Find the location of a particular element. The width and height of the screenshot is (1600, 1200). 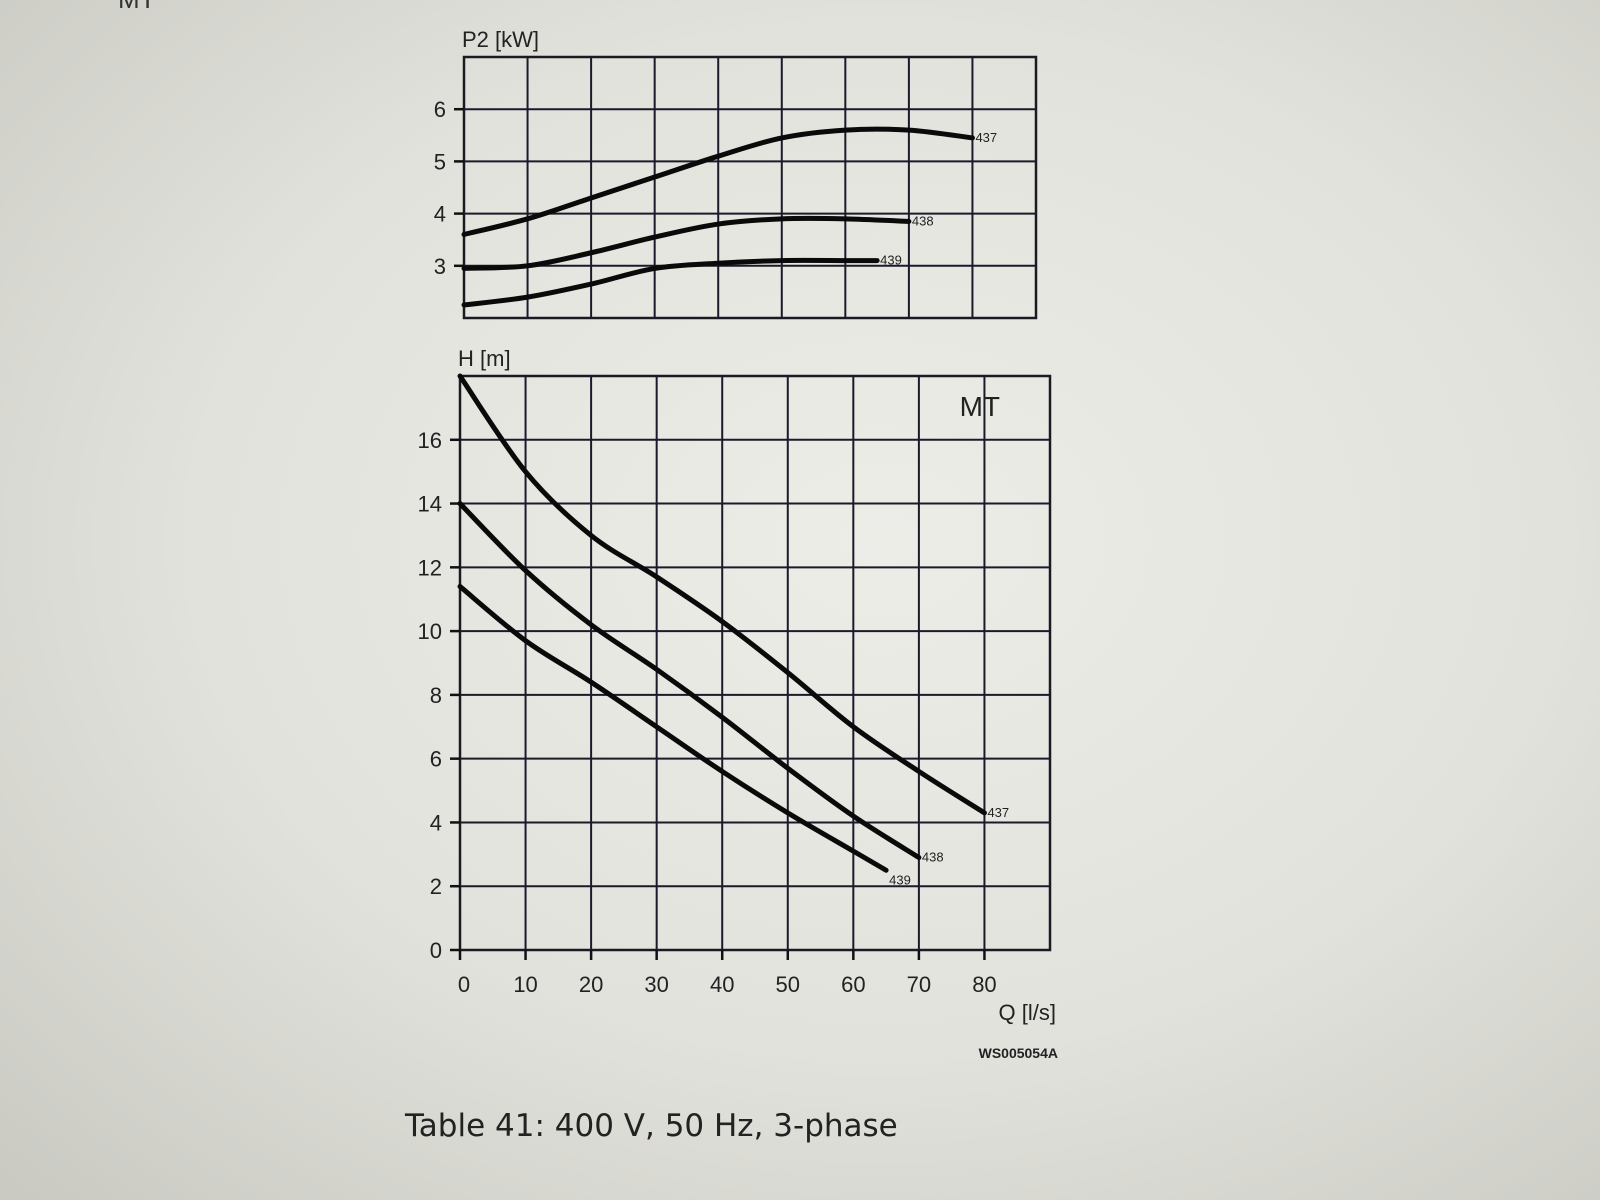

x-tick-label: 40 is located at coordinates (722, 984).